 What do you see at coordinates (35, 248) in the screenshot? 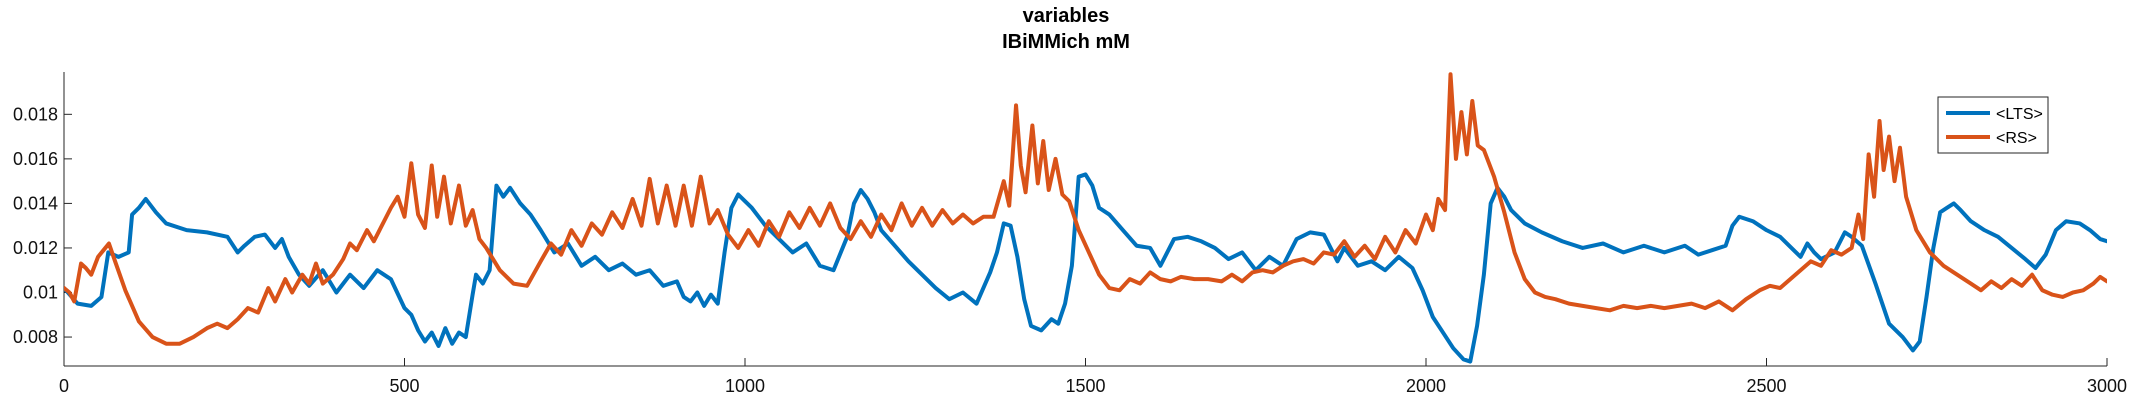
I see `y-tick-label: 0.012` at bounding box center [35, 248].